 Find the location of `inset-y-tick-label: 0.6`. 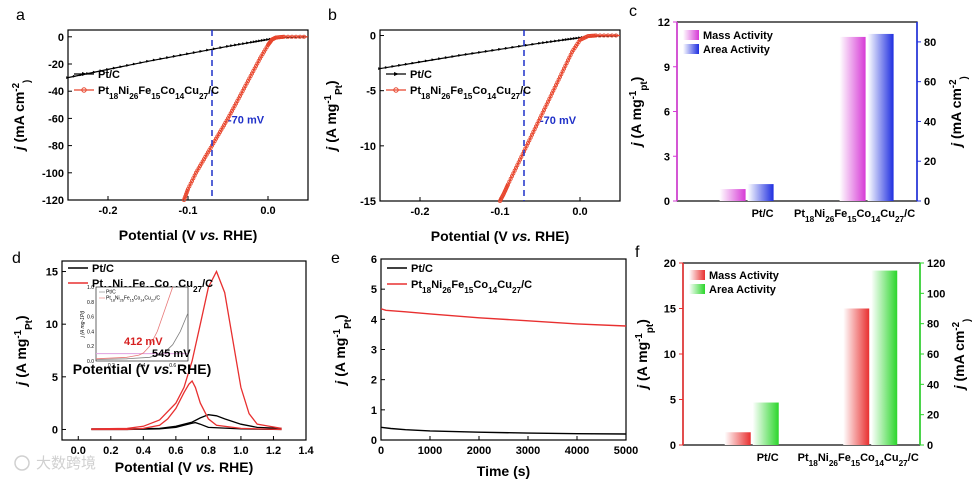

inset-y-tick-label: 0.6 is located at coordinates (90, 318).